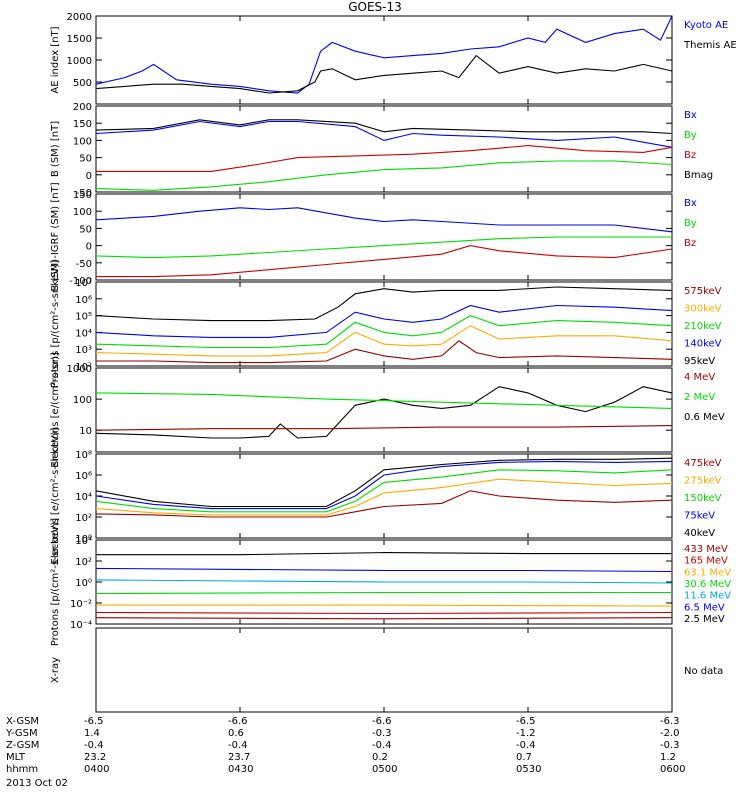 The image size is (750, 804). Describe the element at coordinates (23, 745) in the screenshot. I see `ephemeris-row-label: Z-GSM` at that location.